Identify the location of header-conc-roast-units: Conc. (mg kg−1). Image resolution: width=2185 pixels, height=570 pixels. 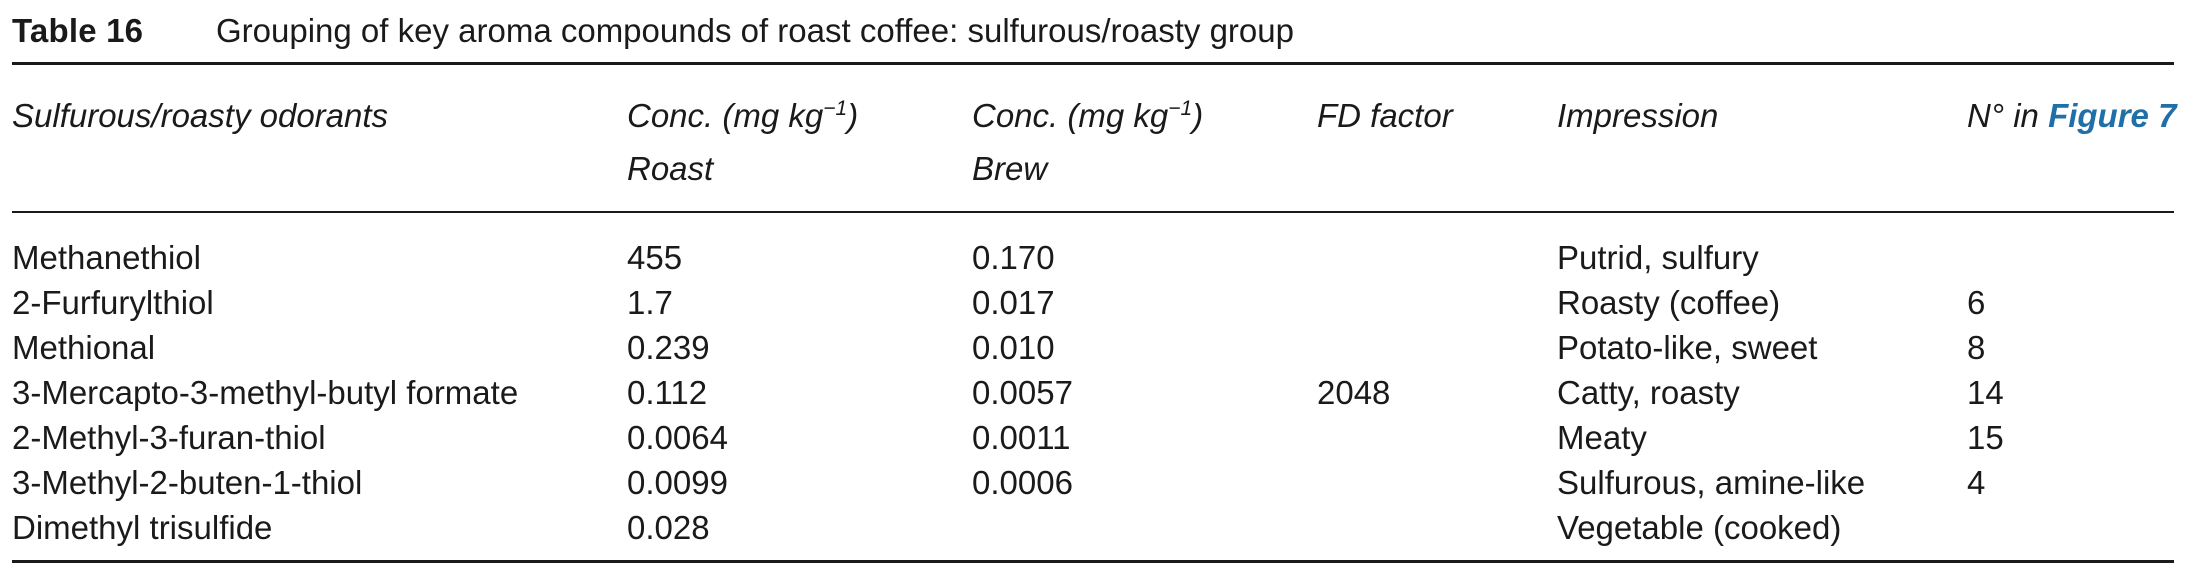
(799, 115).